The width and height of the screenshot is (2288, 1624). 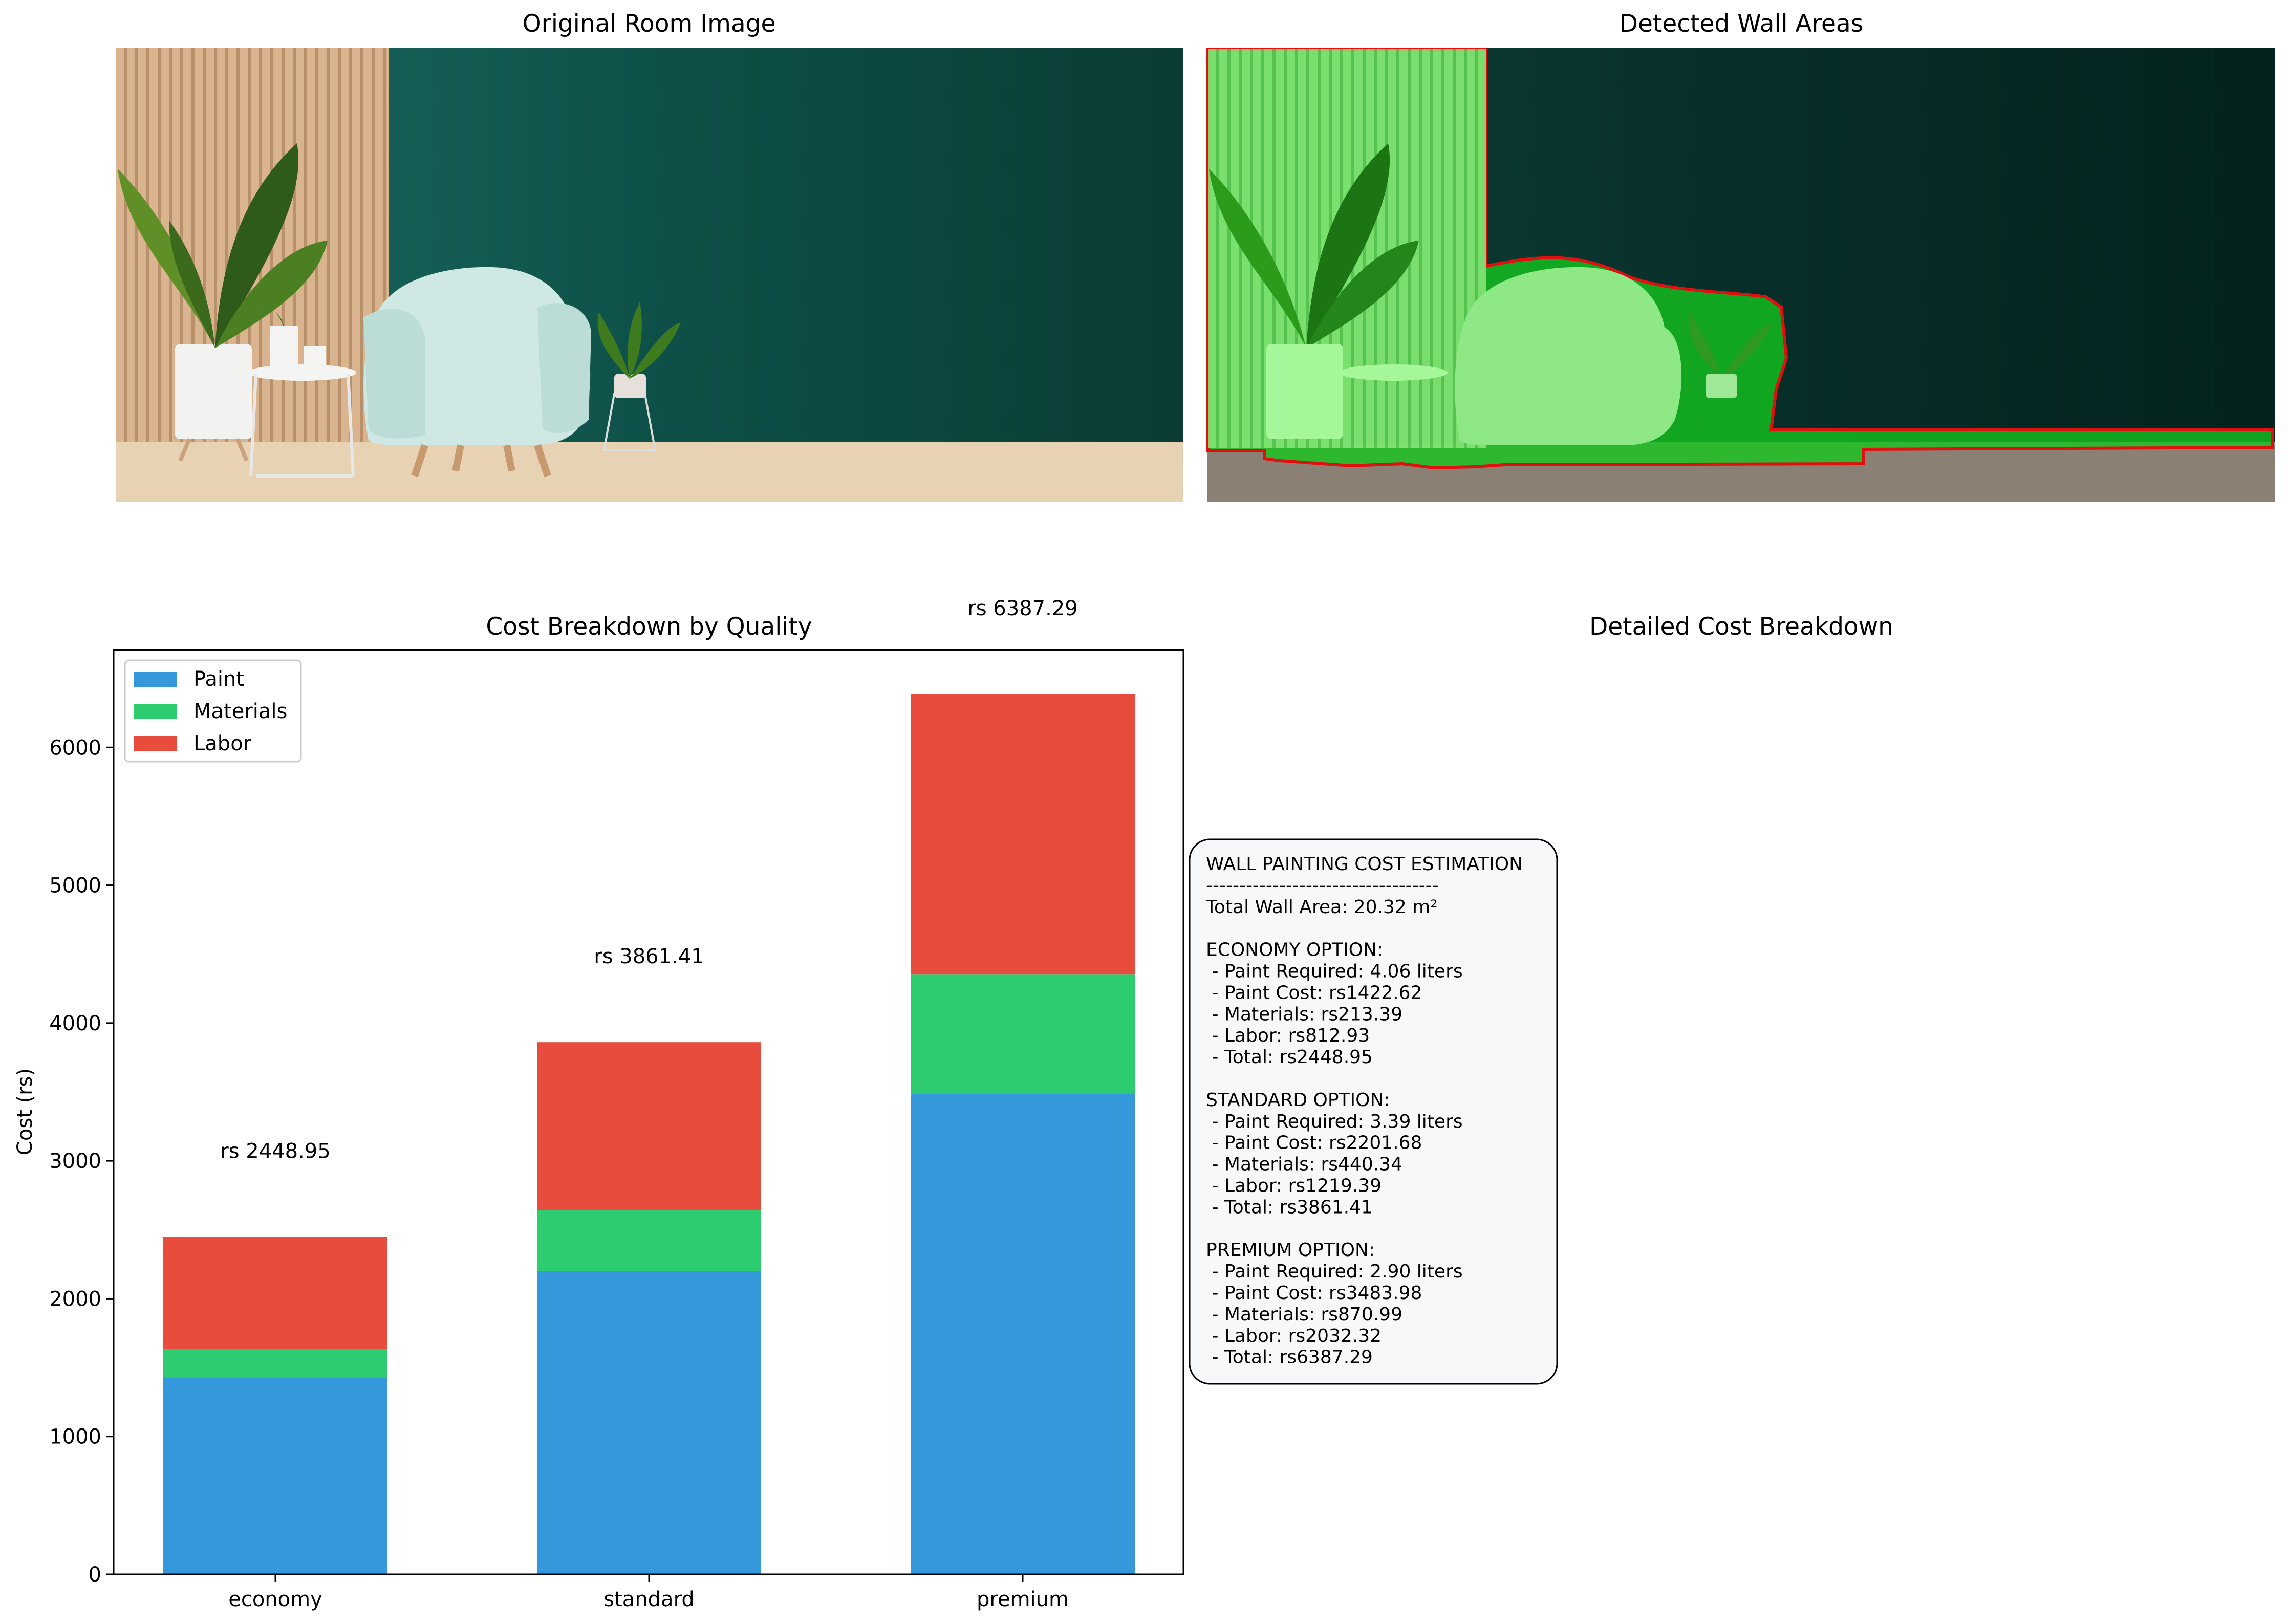 What do you see at coordinates (1290, 1057) in the screenshot?
I see `report-line: - Total: rs2448.95` at bounding box center [1290, 1057].